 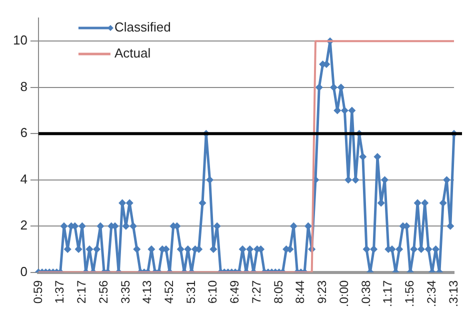 I want to click on x-tick-label: .1:56, so click(x=409, y=294).